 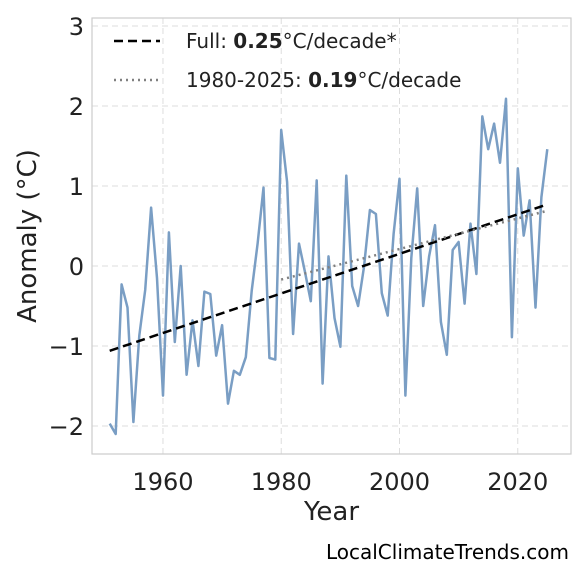 What do you see at coordinates (257, 41) in the screenshot?
I see `legend-full-value: 0.25` at bounding box center [257, 41].